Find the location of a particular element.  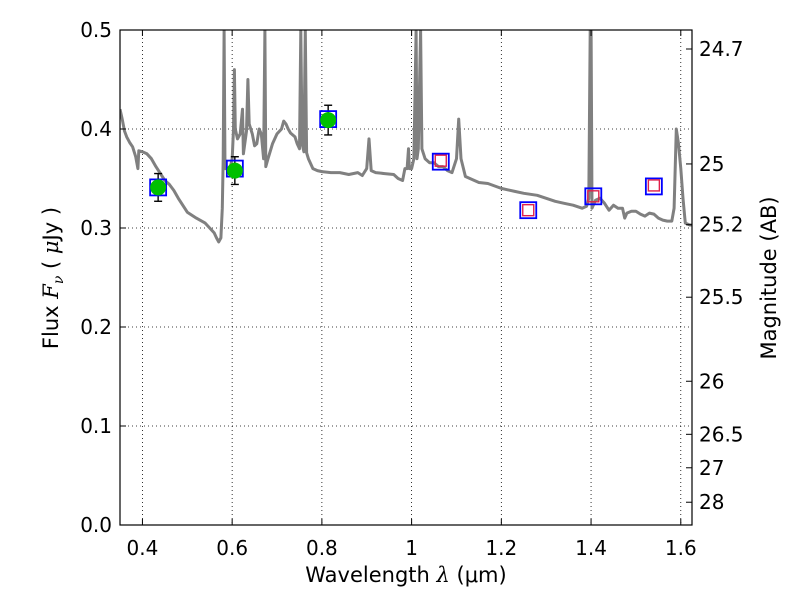

y2-axis-label: Magnitude (AB) is located at coordinates (769, 277).